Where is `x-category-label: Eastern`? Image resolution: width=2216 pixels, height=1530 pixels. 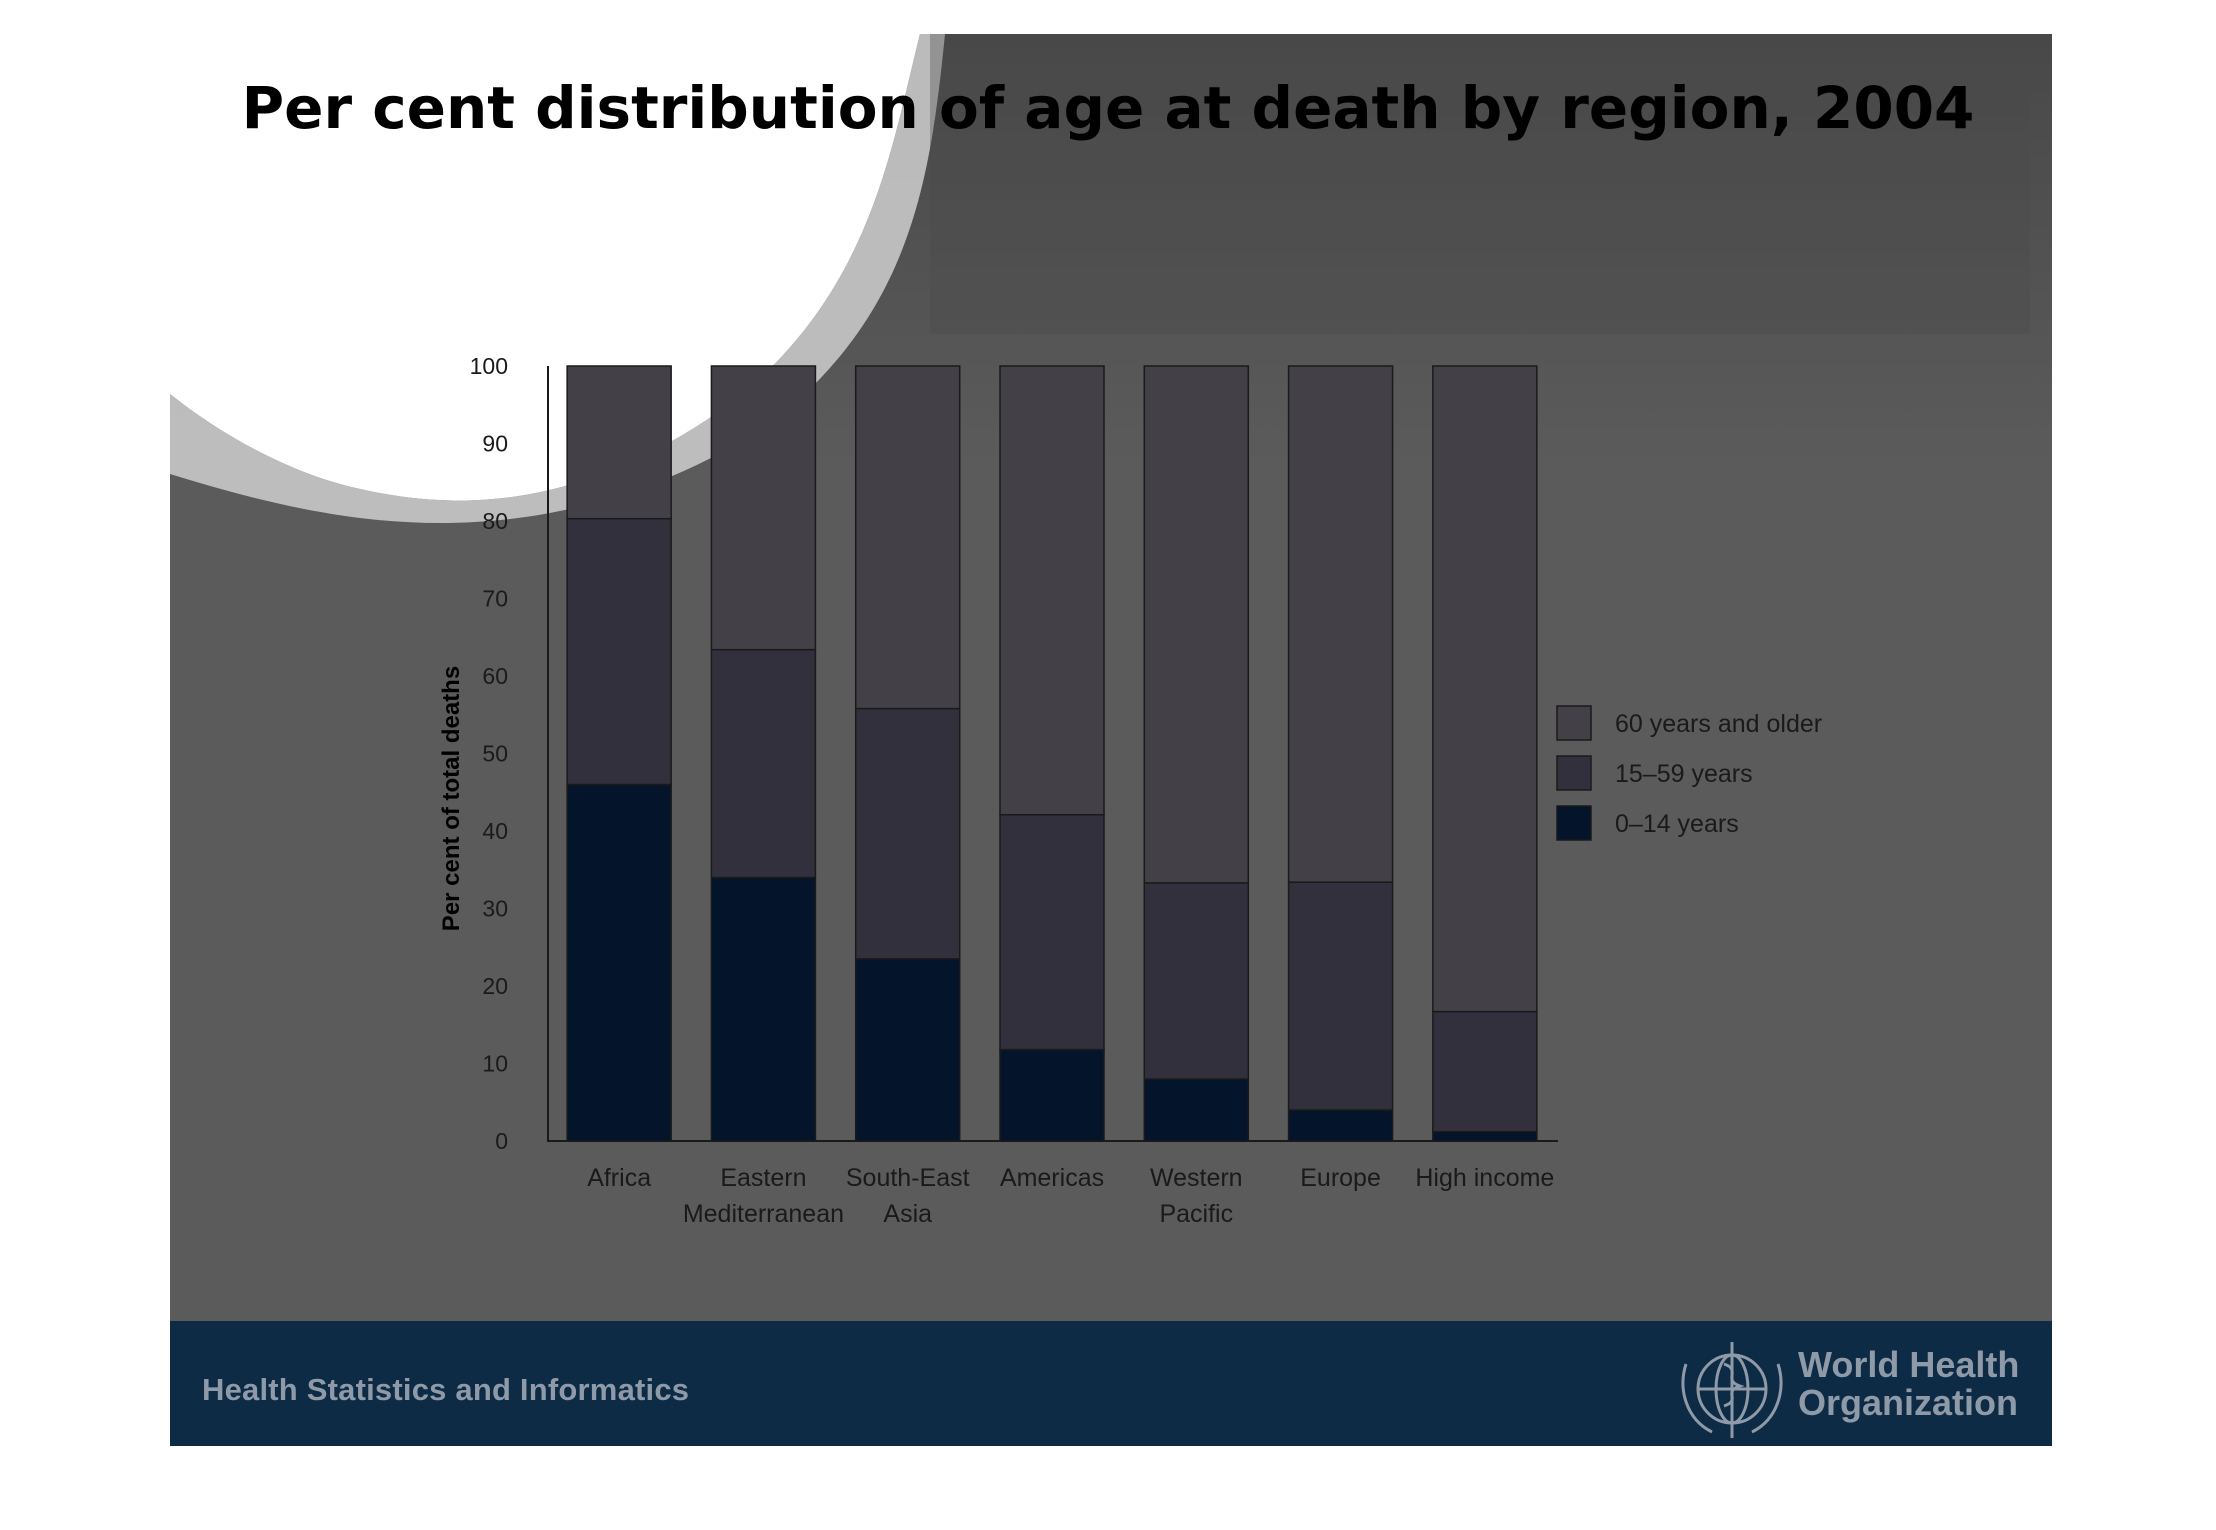 x-category-label: Eastern is located at coordinates (763, 1178).